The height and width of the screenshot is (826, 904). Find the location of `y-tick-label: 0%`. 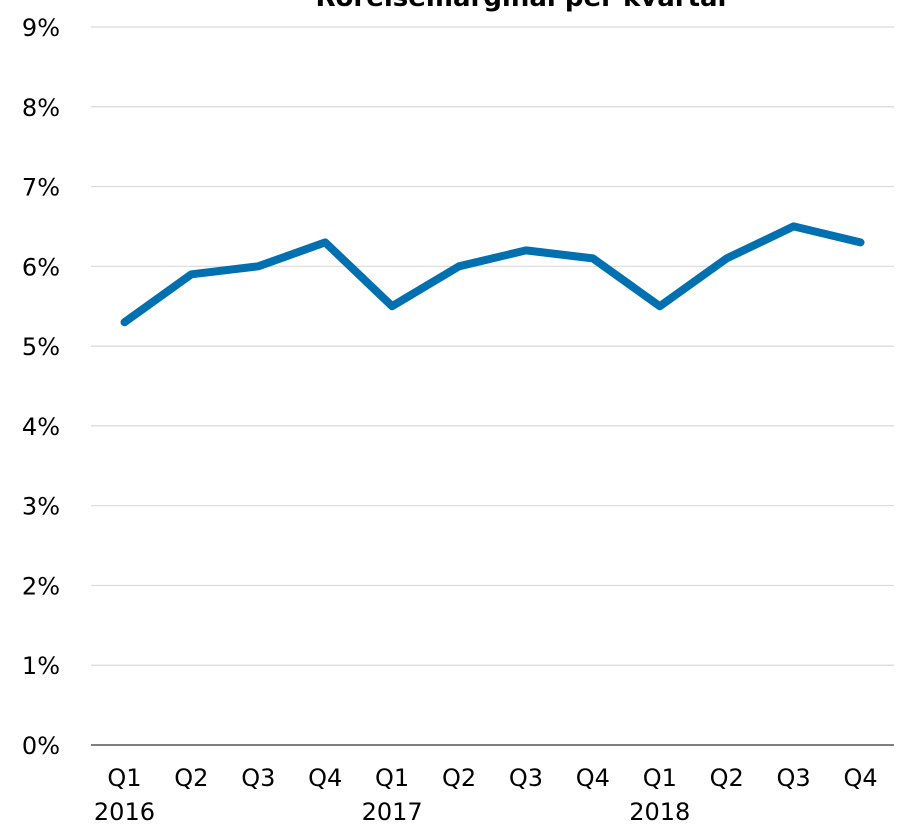

y-tick-label: 0% is located at coordinates (41, 746).